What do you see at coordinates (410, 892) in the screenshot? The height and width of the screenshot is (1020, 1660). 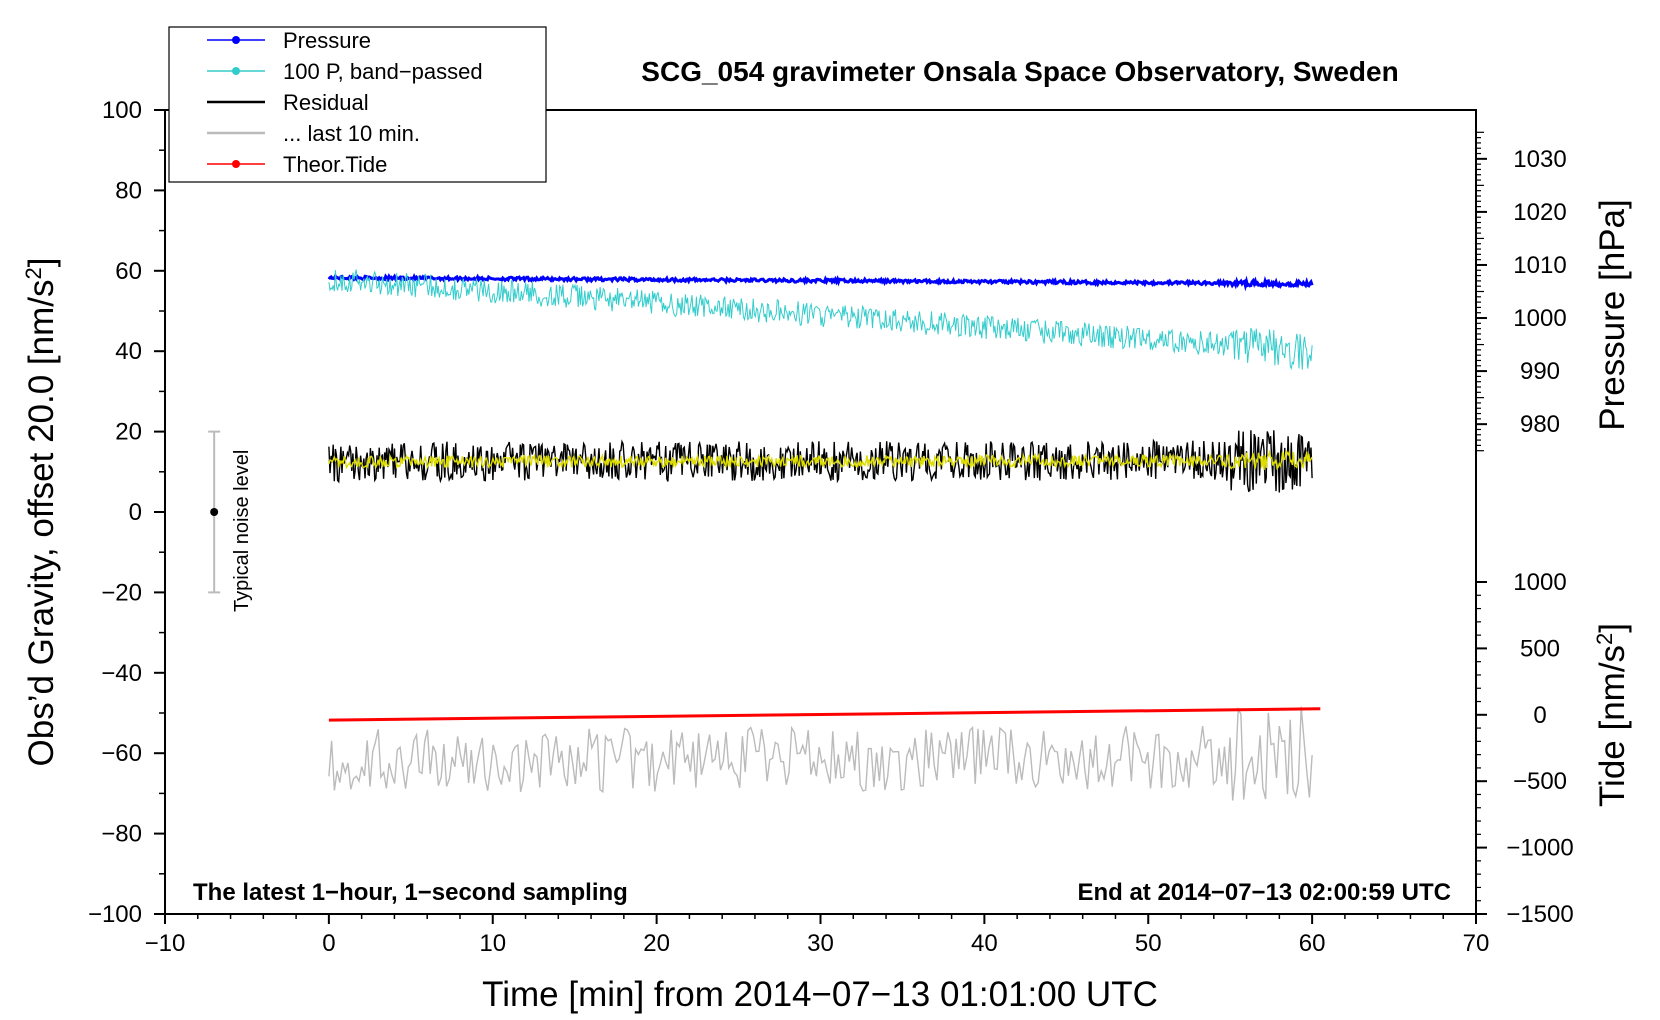 I see `footer-left-note: The latest 1−hour, 1−second sampling` at bounding box center [410, 892].